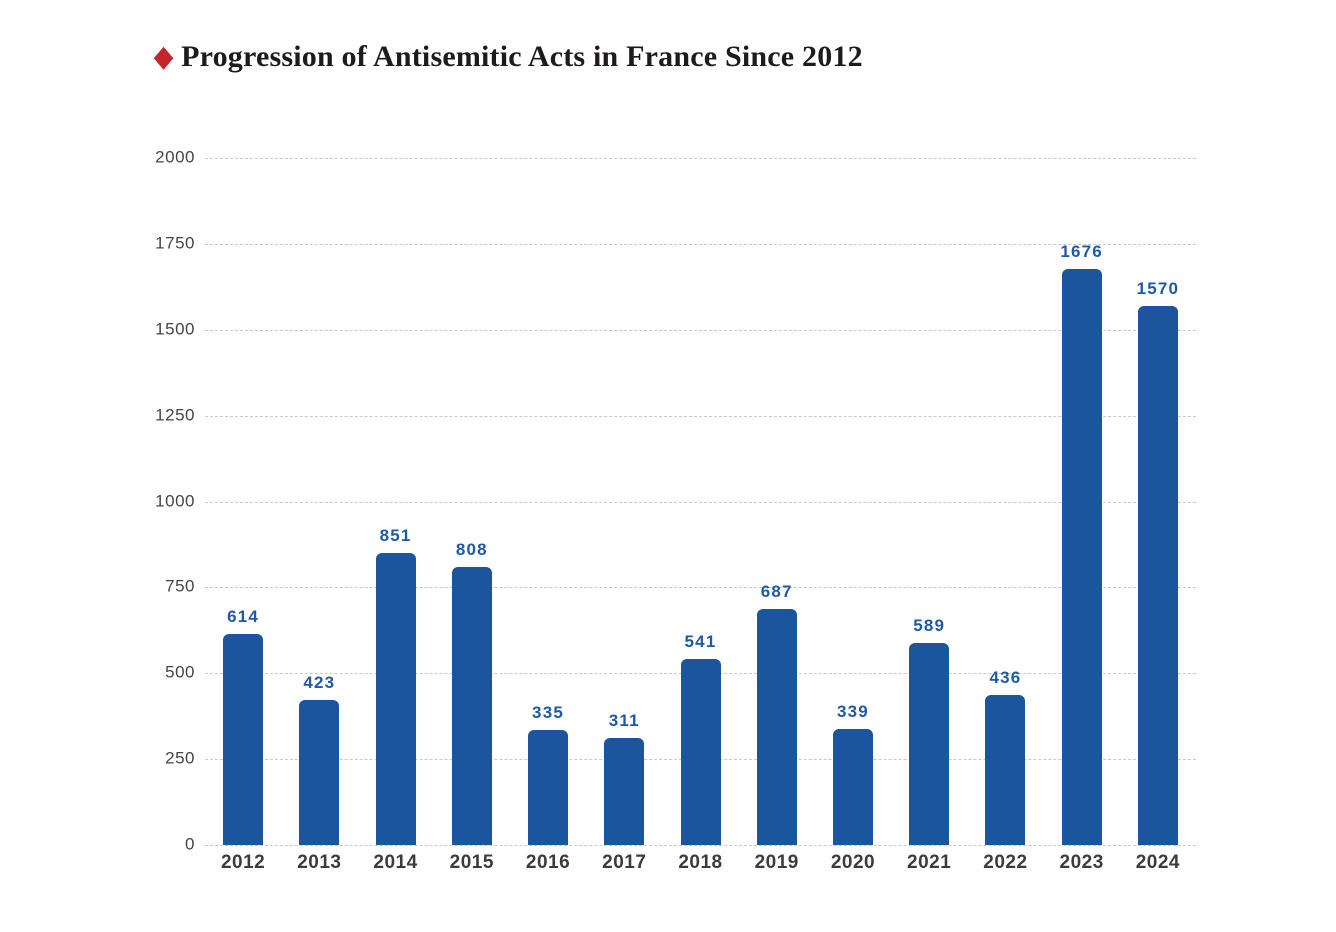  Describe the element at coordinates (395, 698) in the screenshot. I see `bar-2014` at that location.